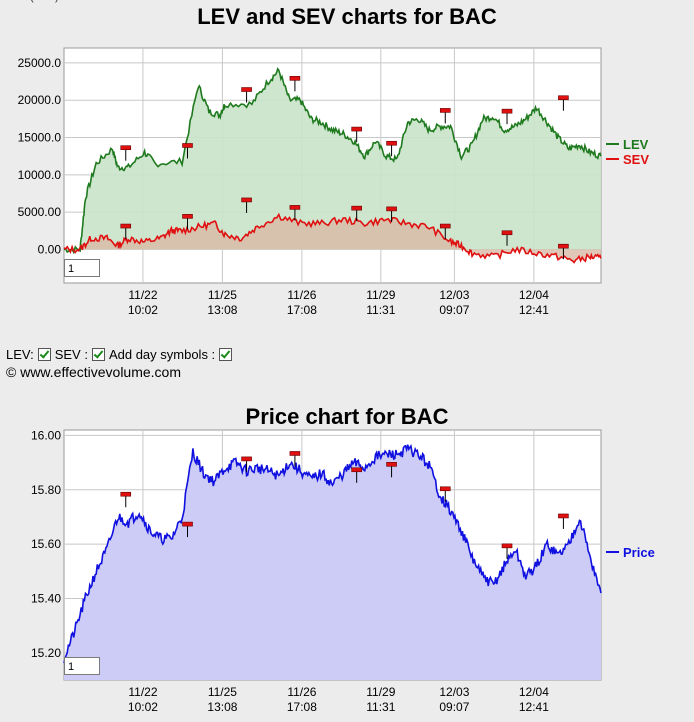 The width and height of the screenshot is (694, 722). I want to click on chart2-x-tick-time: 13:08, so click(222, 707).